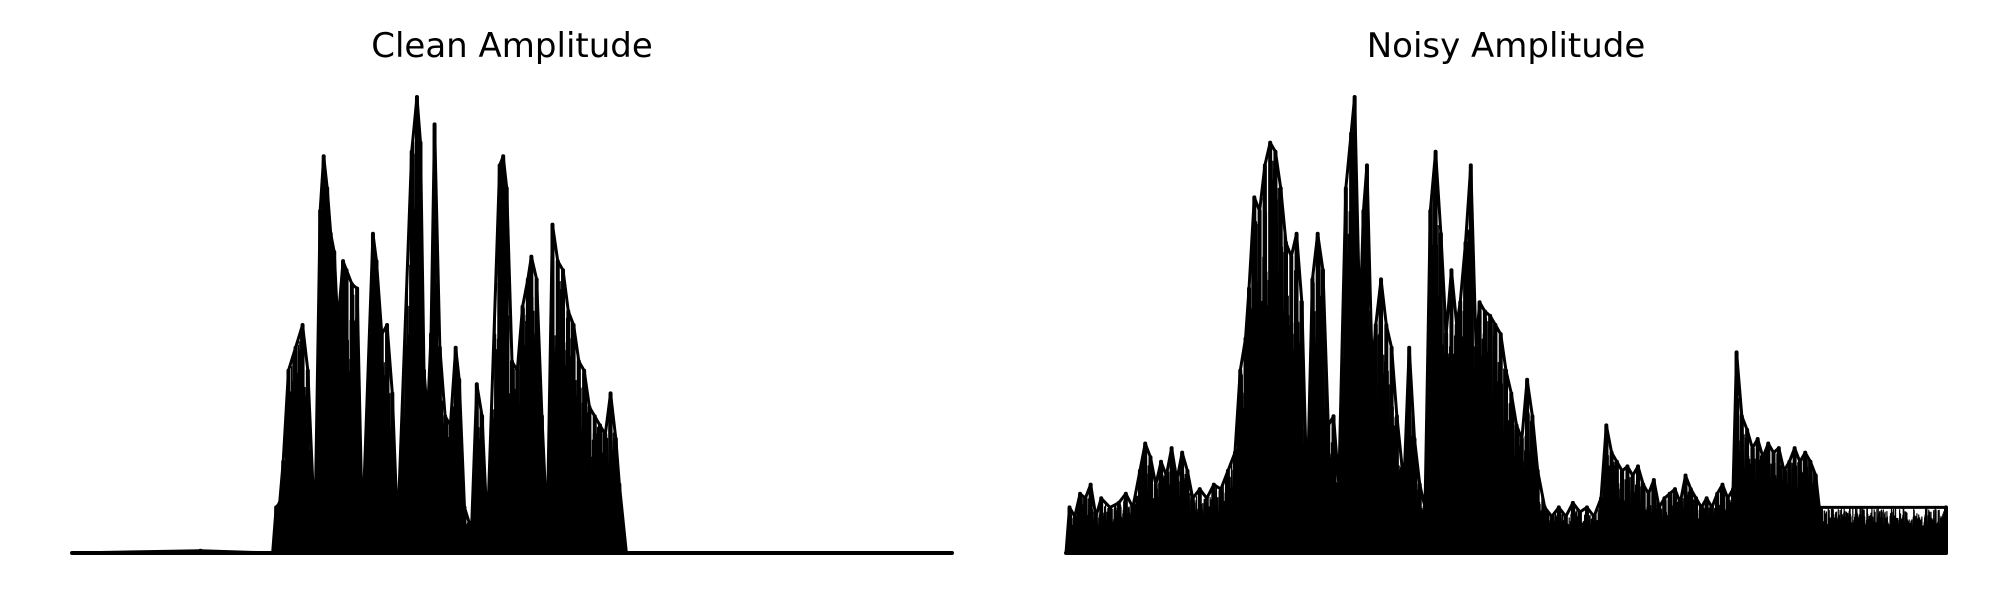 This screenshot has height=600, width=2000. Describe the element at coordinates (1506, 46) in the screenshot. I see `noisy-amplitude-title: Noisy Amplitude` at that location.